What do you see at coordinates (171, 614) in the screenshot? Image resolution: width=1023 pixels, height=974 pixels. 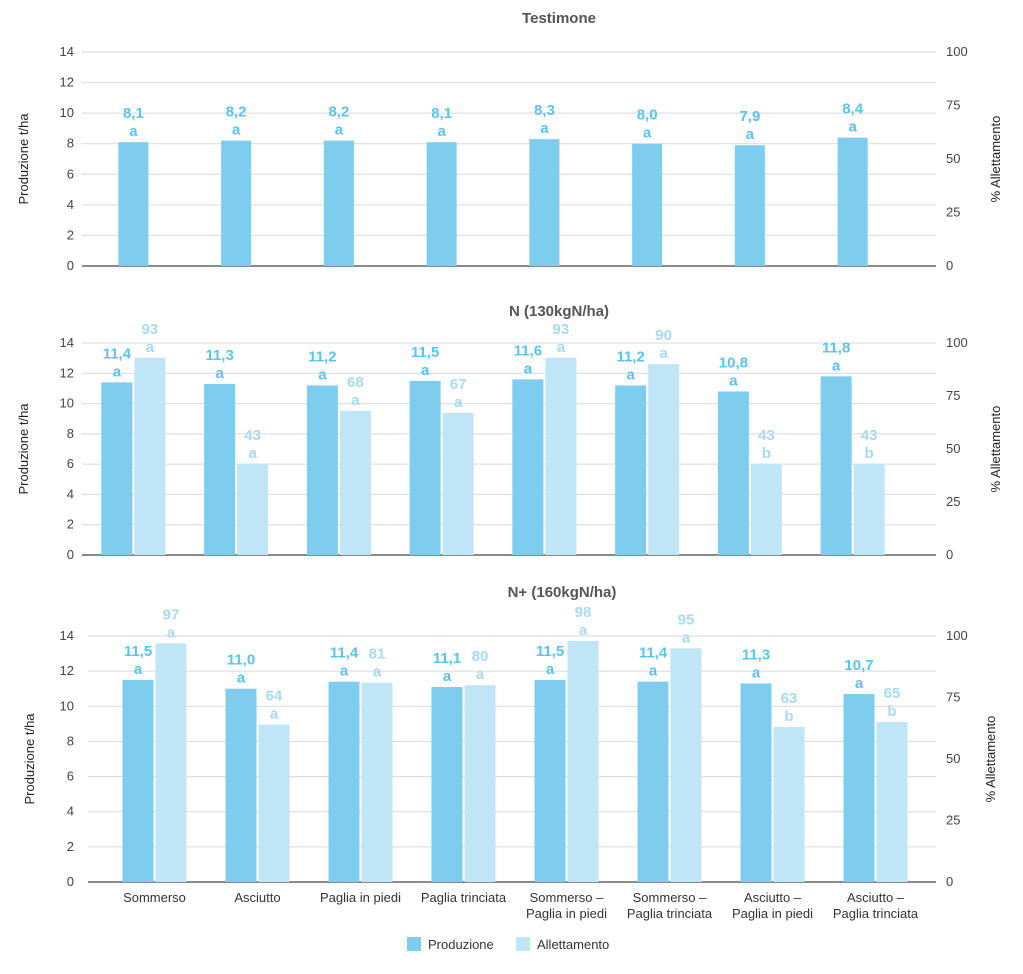 I see `data-label: 97` at bounding box center [171, 614].